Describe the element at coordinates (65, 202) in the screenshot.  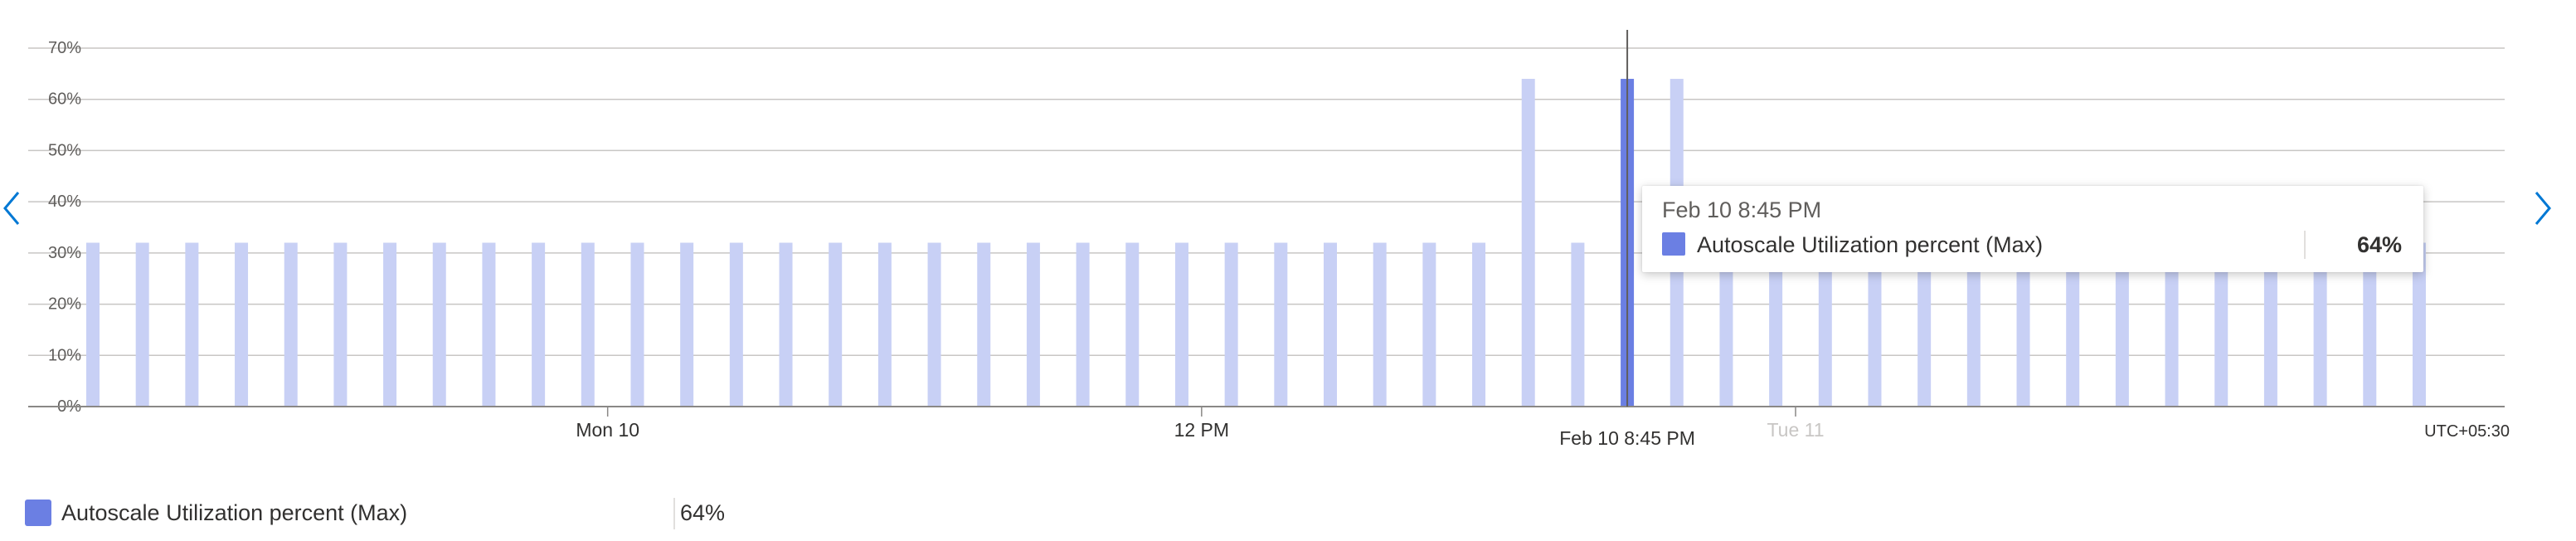
I see `y-tick-label: 40%` at that location.